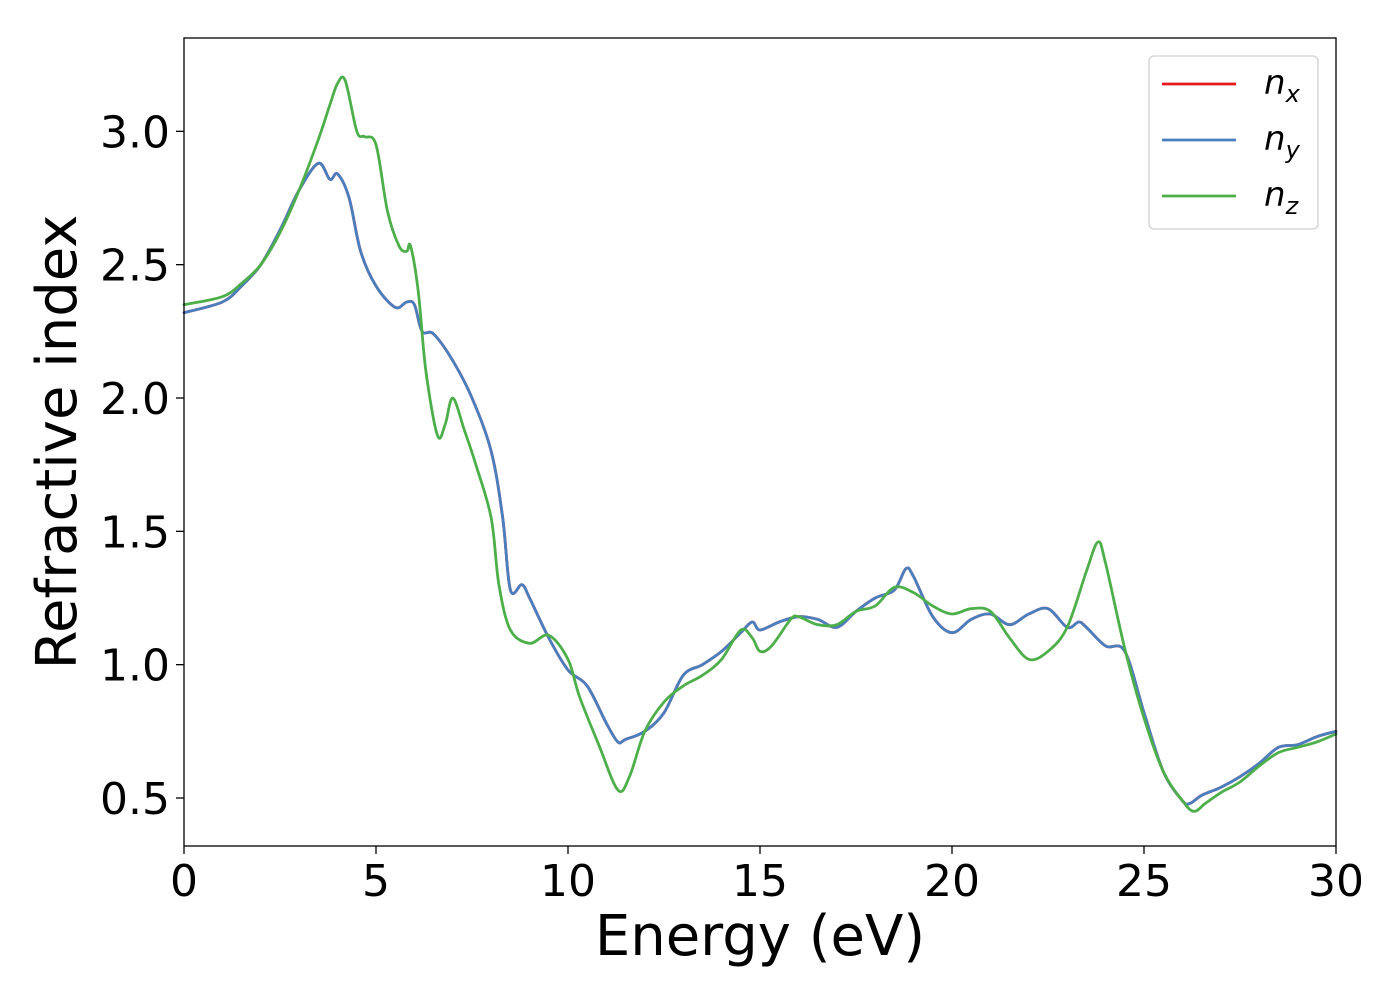  What do you see at coordinates (1336, 881) in the screenshot?
I see `x-tick-label: 30` at bounding box center [1336, 881].